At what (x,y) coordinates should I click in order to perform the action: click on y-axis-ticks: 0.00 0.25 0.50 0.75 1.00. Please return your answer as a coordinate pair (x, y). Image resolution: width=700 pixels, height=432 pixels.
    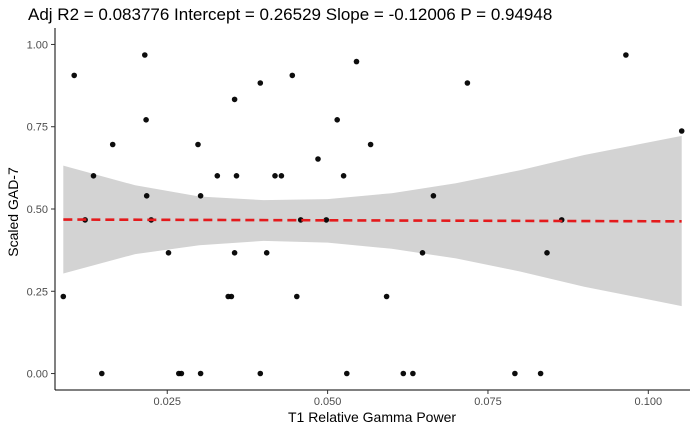
    Looking at the image, I should click on (41, 210).